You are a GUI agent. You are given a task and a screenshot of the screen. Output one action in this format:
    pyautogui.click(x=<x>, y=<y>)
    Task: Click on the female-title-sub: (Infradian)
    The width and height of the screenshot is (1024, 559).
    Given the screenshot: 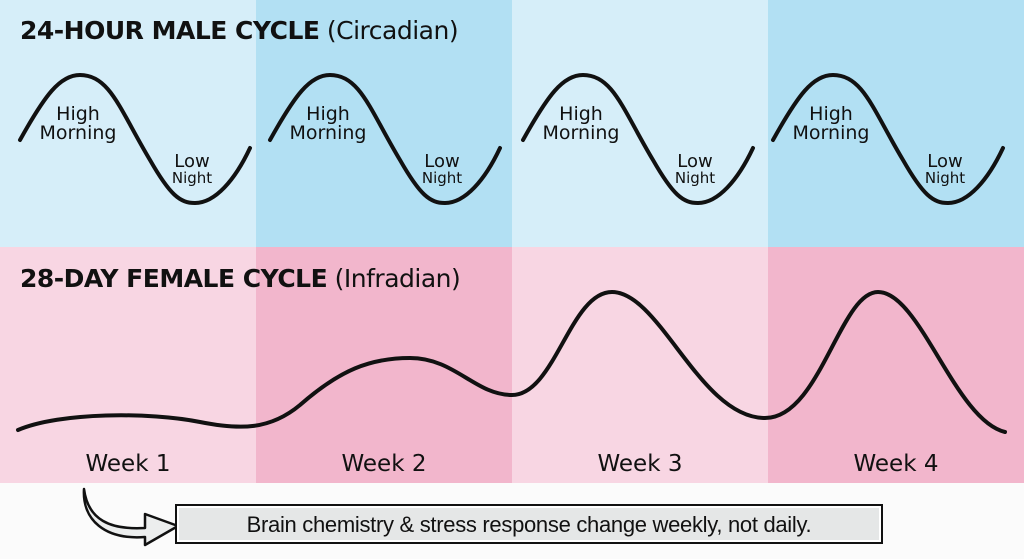 What is the action you would take?
    pyautogui.click(x=397, y=278)
    